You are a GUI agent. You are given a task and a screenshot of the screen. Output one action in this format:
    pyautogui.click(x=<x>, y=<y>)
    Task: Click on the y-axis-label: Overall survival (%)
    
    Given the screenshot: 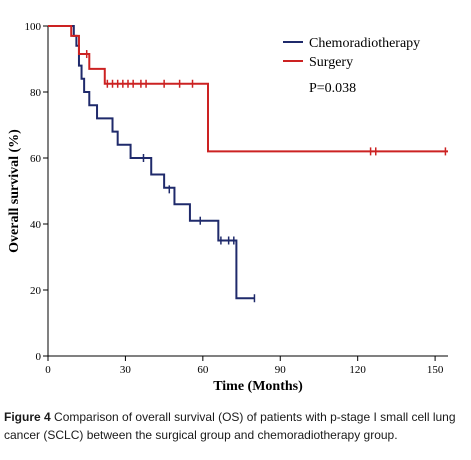 What is the action you would take?
    pyautogui.click(x=14, y=191)
    